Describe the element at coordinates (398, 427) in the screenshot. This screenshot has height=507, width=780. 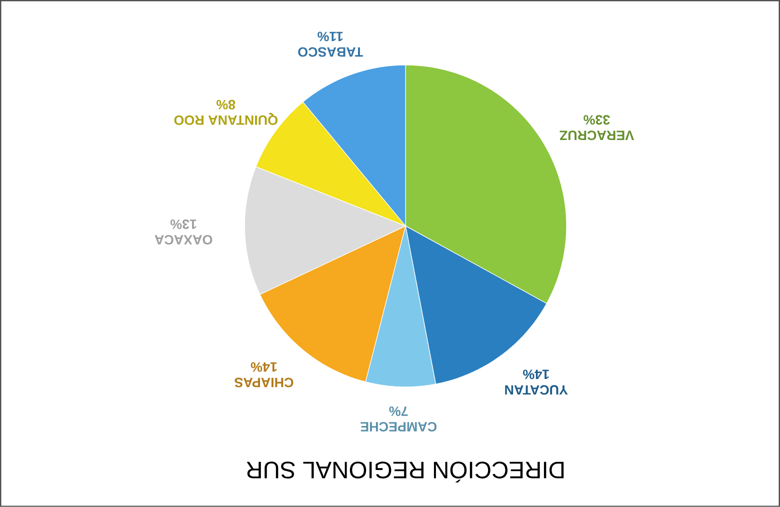
I see `slice-label: CAMPECHE` at that location.